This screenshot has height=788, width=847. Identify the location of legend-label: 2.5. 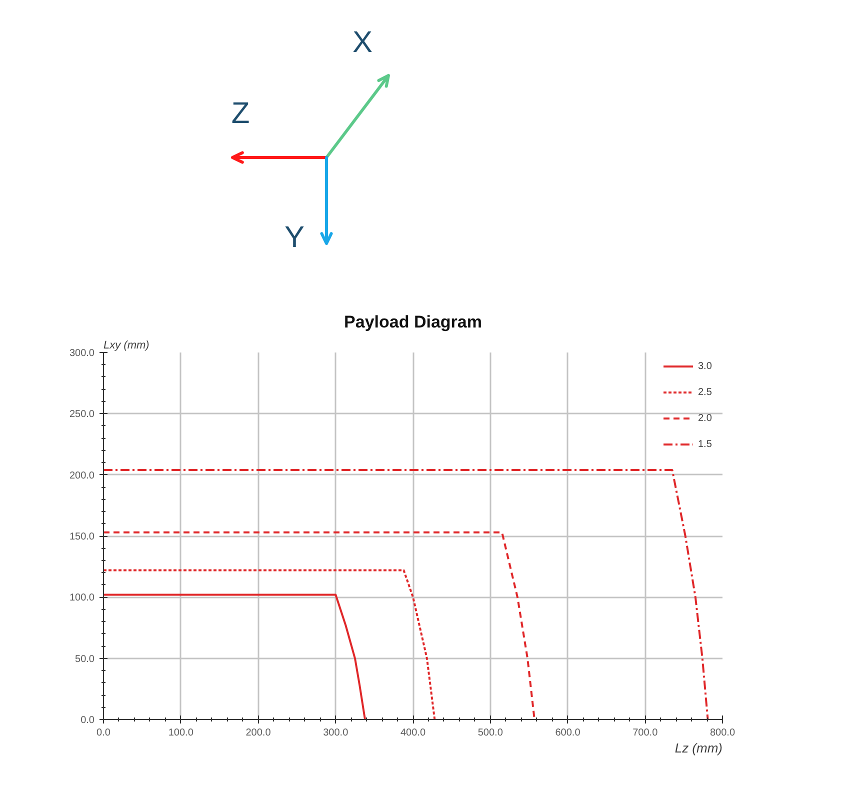
(705, 392).